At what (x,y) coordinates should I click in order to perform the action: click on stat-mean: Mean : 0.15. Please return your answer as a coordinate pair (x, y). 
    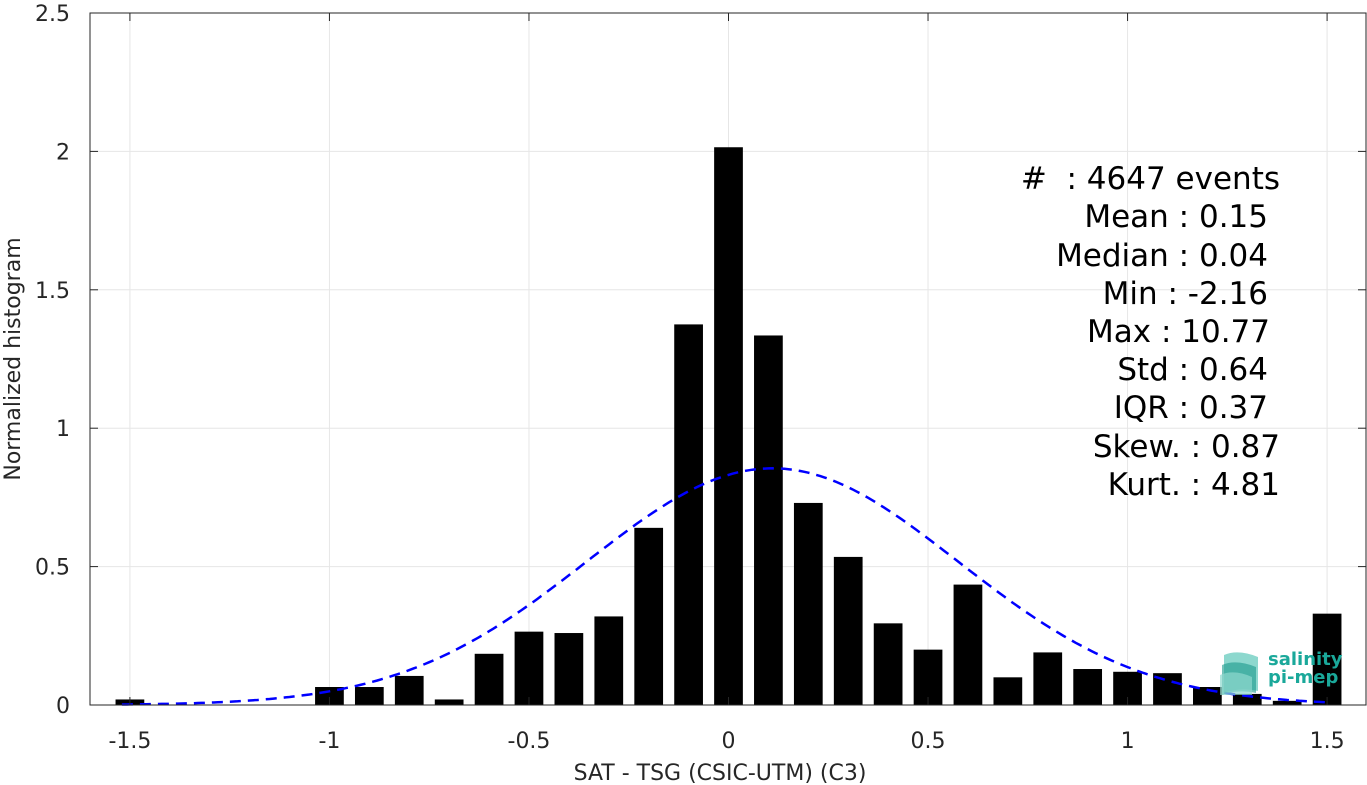
    Looking at the image, I should click on (1176, 217).